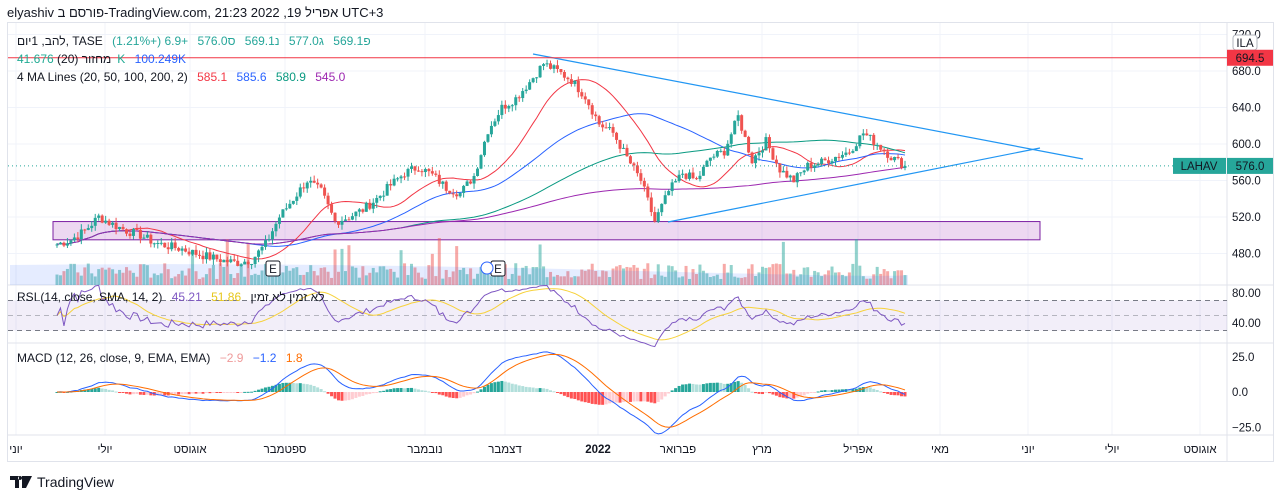 This screenshot has width=1280, height=501. Describe the element at coordinates (226, 297) in the screenshot. I see `rsi-ma-value: 51.86` at that location.